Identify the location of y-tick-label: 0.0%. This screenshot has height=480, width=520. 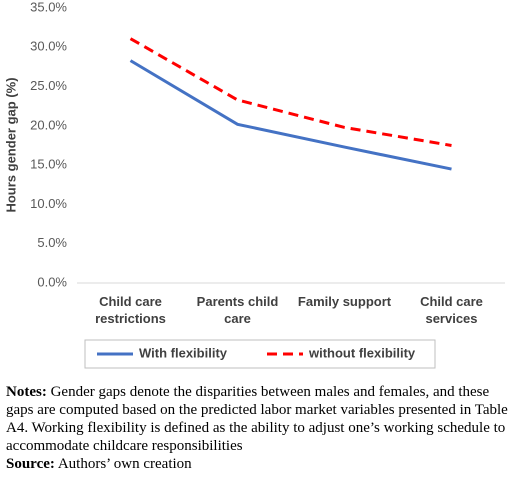
(52, 281).